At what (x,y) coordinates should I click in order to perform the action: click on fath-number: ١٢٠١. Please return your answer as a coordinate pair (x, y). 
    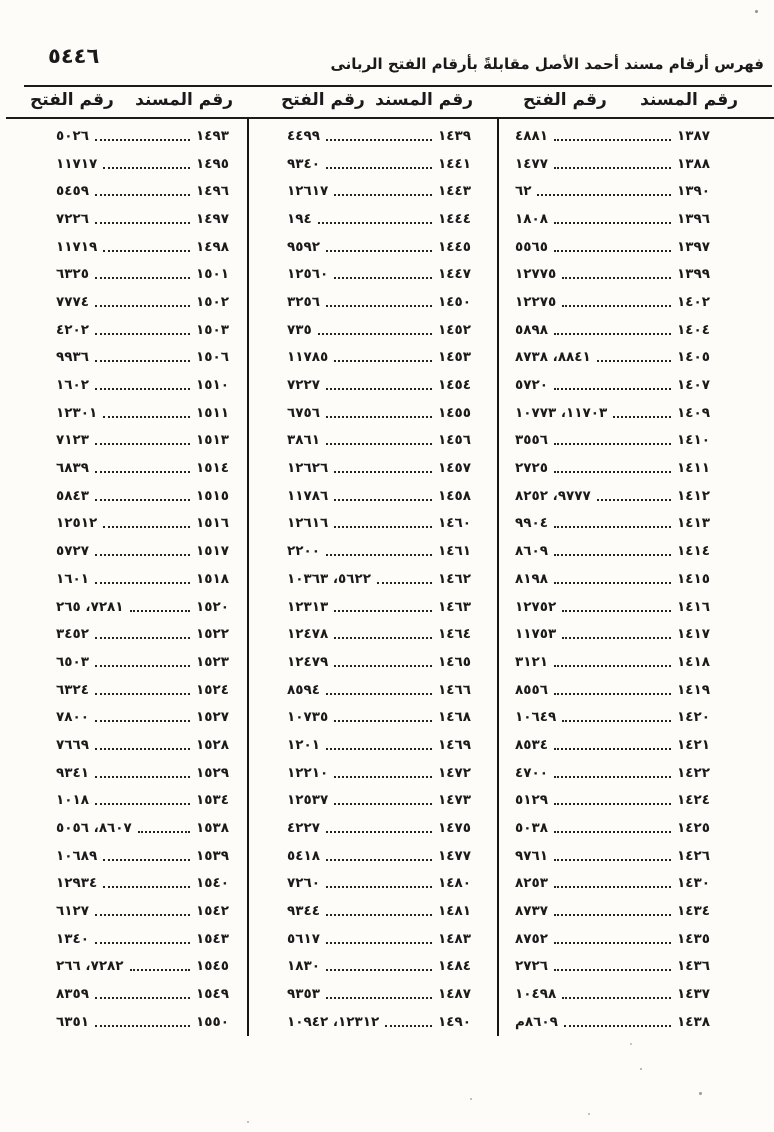
    Looking at the image, I should click on (303, 744).